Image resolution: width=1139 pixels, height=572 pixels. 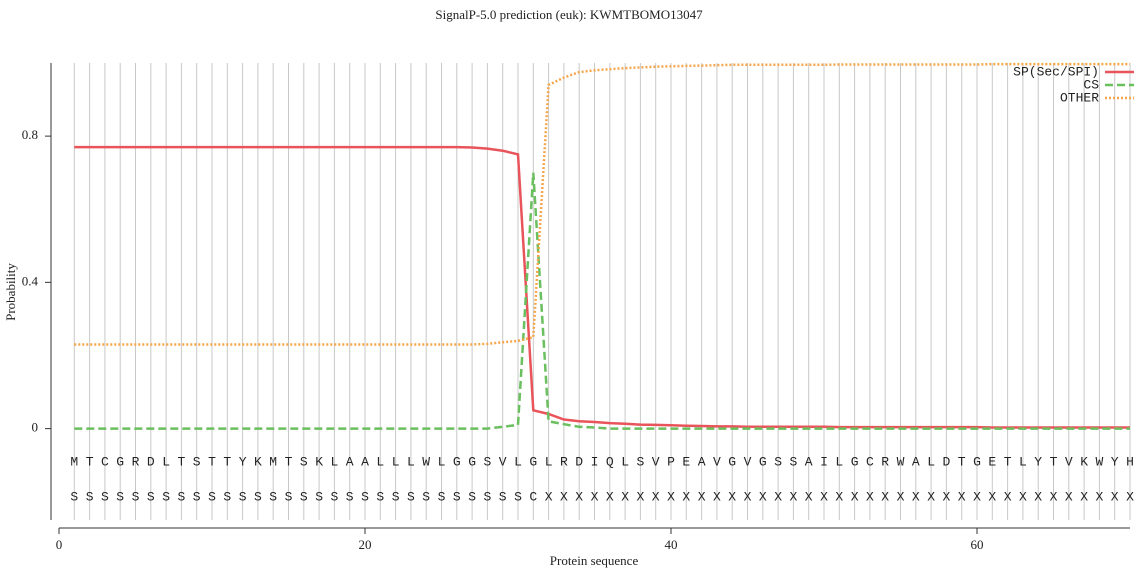 What do you see at coordinates (671, 461) in the screenshot?
I see `residue: P` at bounding box center [671, 461].